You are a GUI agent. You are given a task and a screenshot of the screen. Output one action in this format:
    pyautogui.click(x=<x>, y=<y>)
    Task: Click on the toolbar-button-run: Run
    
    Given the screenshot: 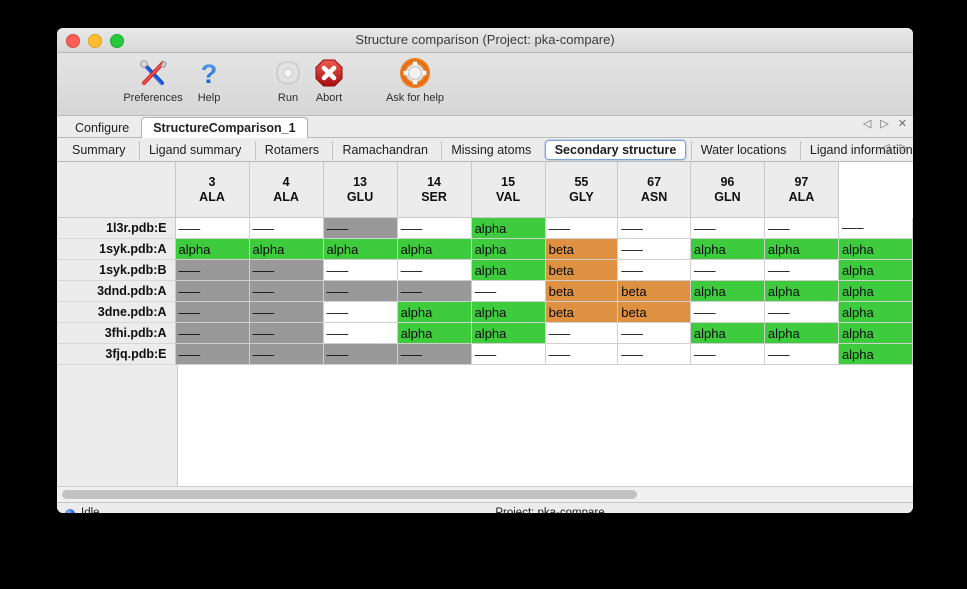 What is the action you would take?
    pyautogui.click(x=288, y=80)
    